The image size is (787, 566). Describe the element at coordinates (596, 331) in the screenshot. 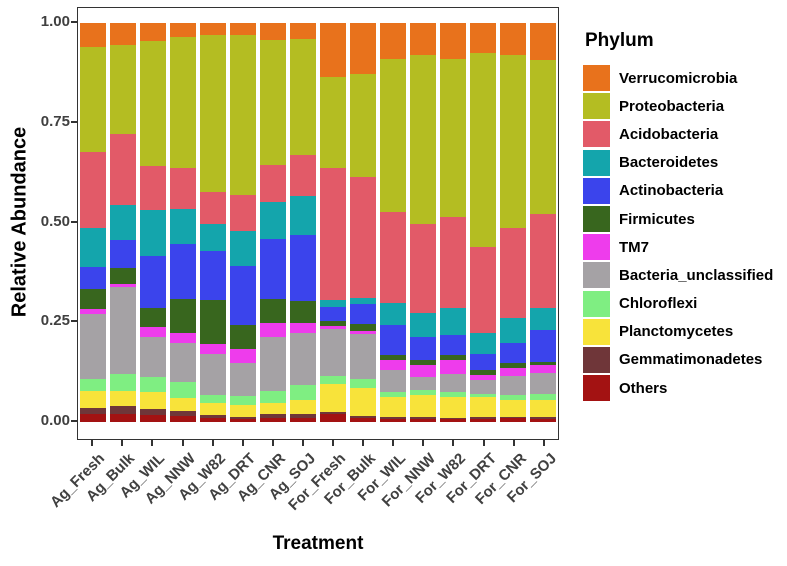

I see `legend-swatch-Planctomycetes` at that location.